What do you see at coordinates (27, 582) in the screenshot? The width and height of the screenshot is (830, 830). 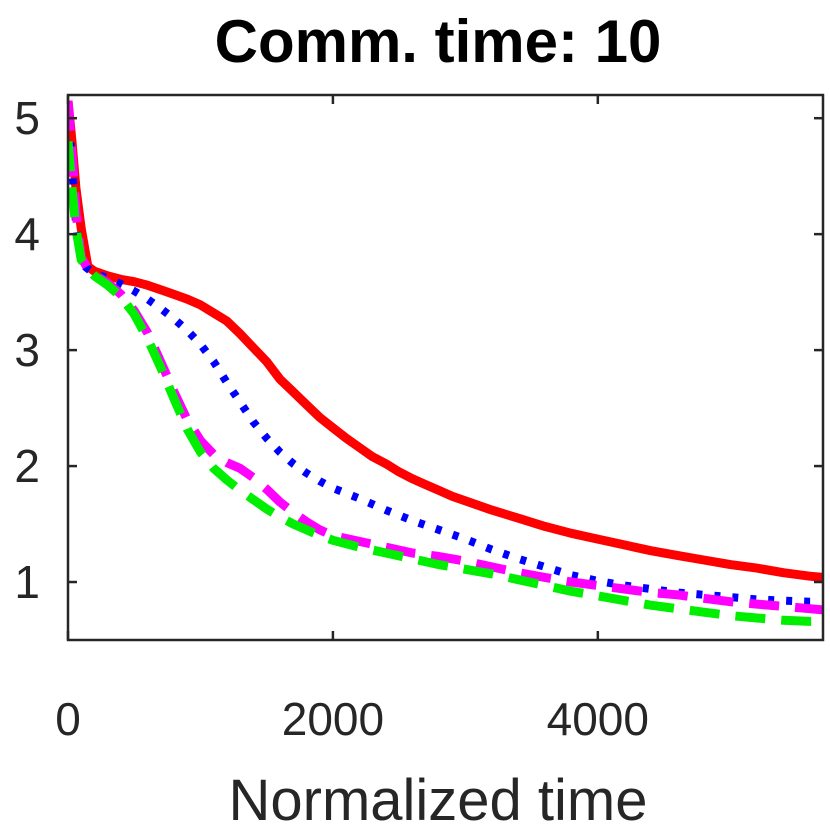 I see `y-tick-label: 1` at bounding box center [27, 582].